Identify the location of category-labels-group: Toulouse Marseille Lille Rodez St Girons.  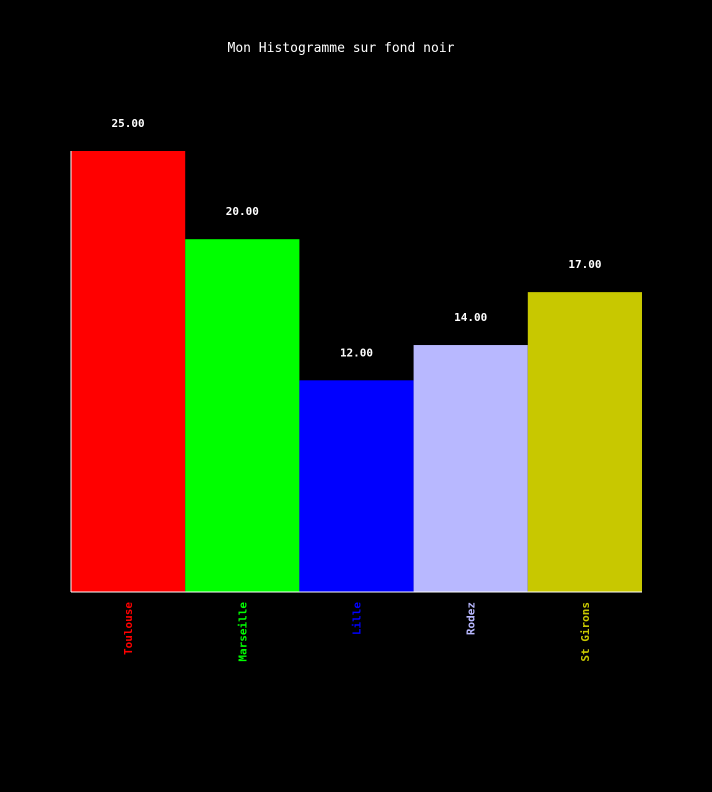
(357, 632).